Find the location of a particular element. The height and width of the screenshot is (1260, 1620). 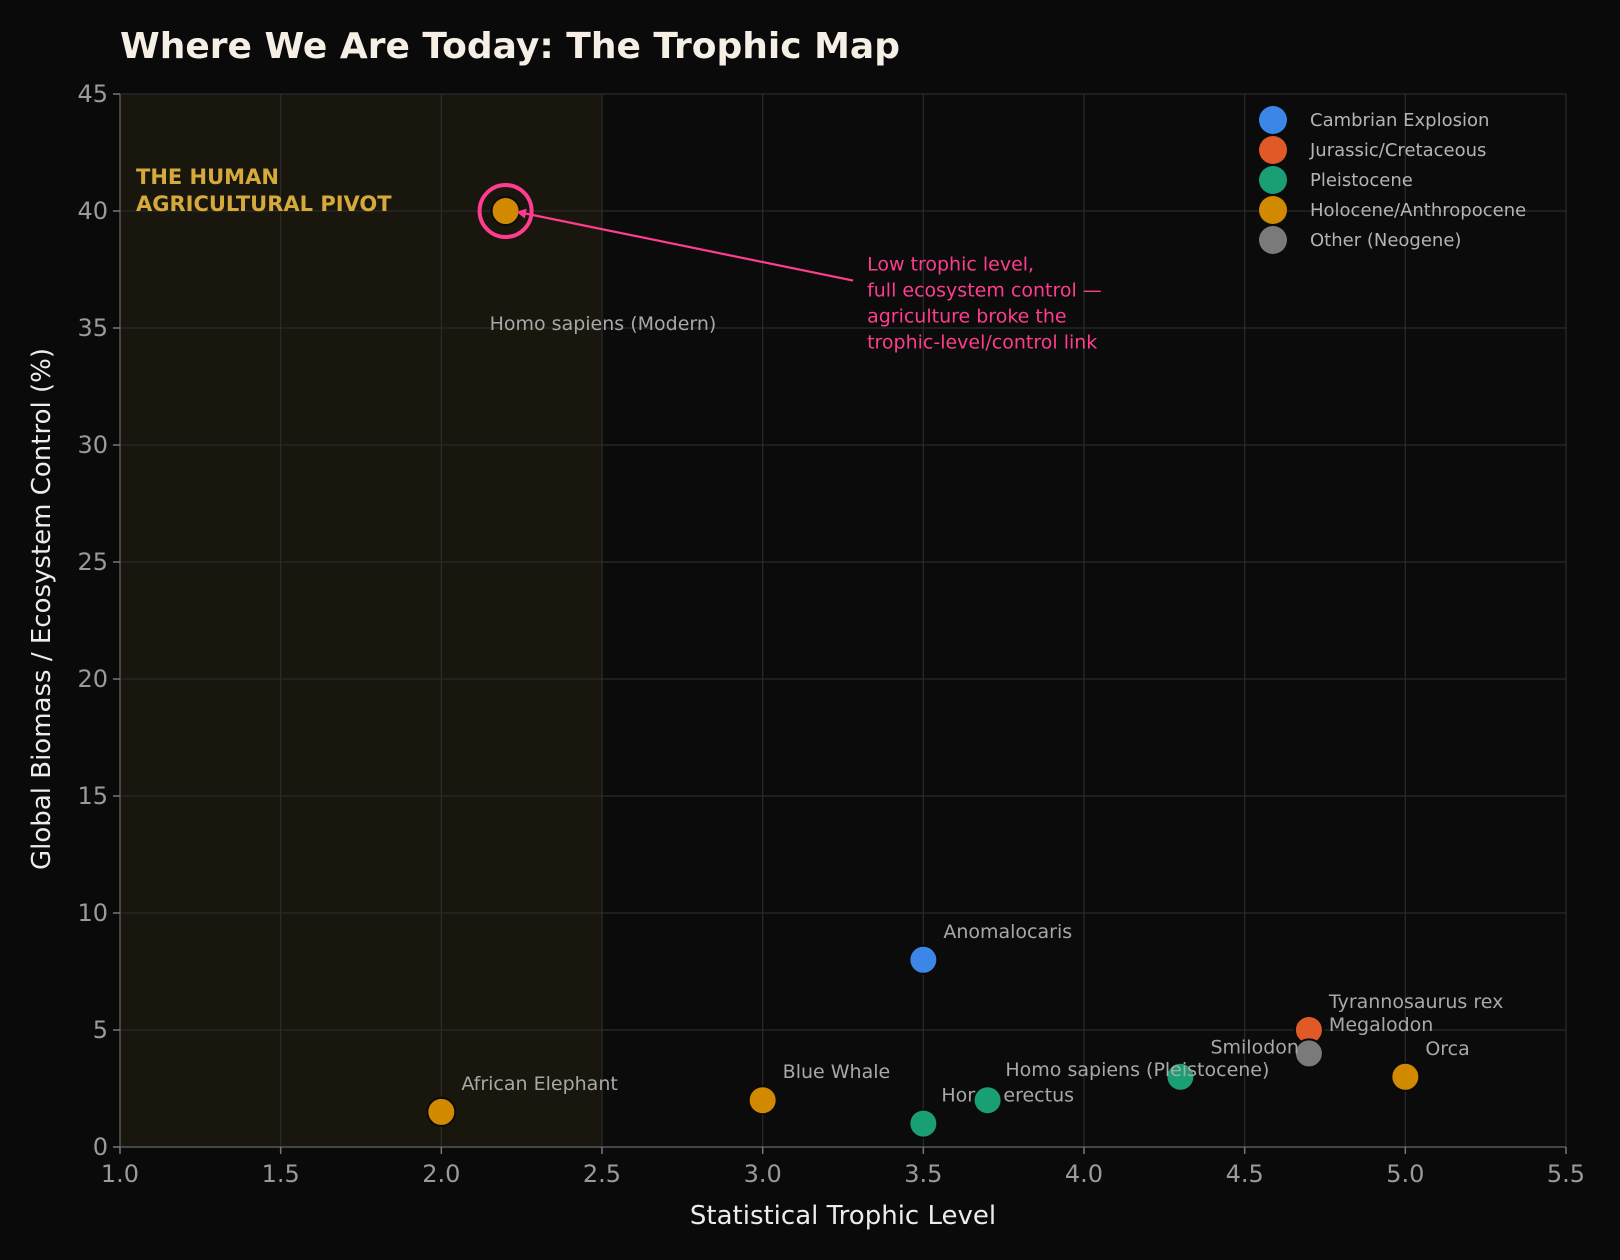

y-tick-label: 10 is located at coordinates (92, 913).